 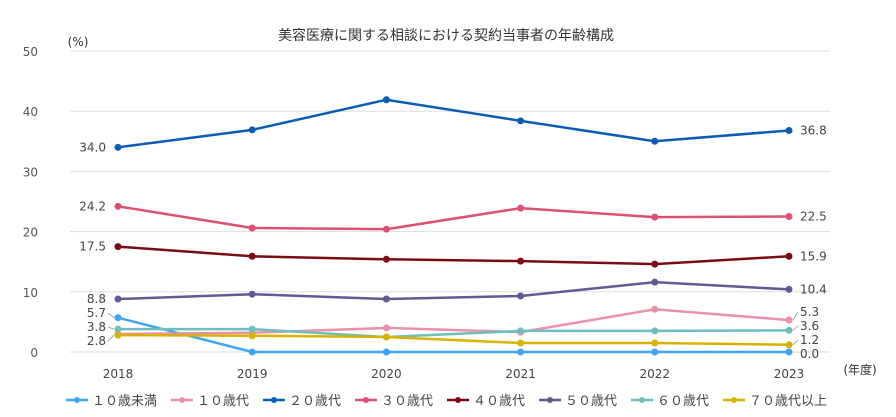 I want to click on data-label: 1.2, so click(x=809, y=340).